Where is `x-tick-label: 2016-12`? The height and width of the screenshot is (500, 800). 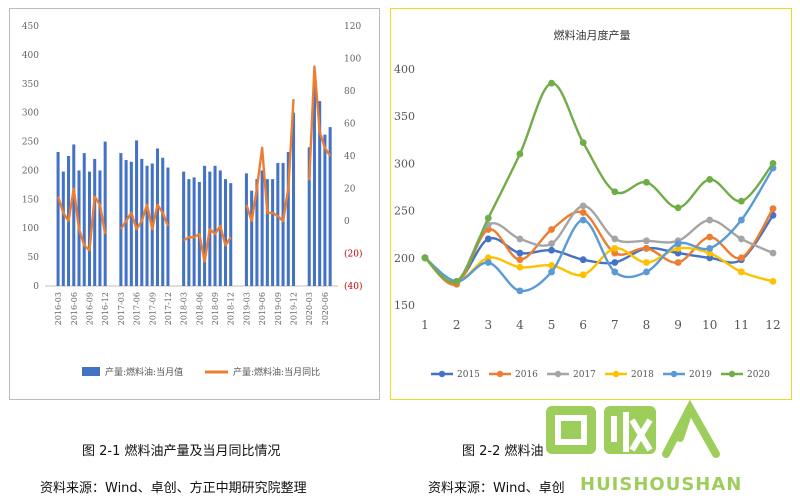
x-tick-label: 2016-12 is located at coordinates (105, 308).